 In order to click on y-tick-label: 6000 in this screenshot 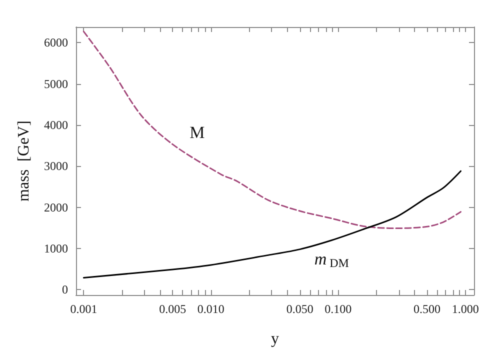, I will do `click(56, 43)`.